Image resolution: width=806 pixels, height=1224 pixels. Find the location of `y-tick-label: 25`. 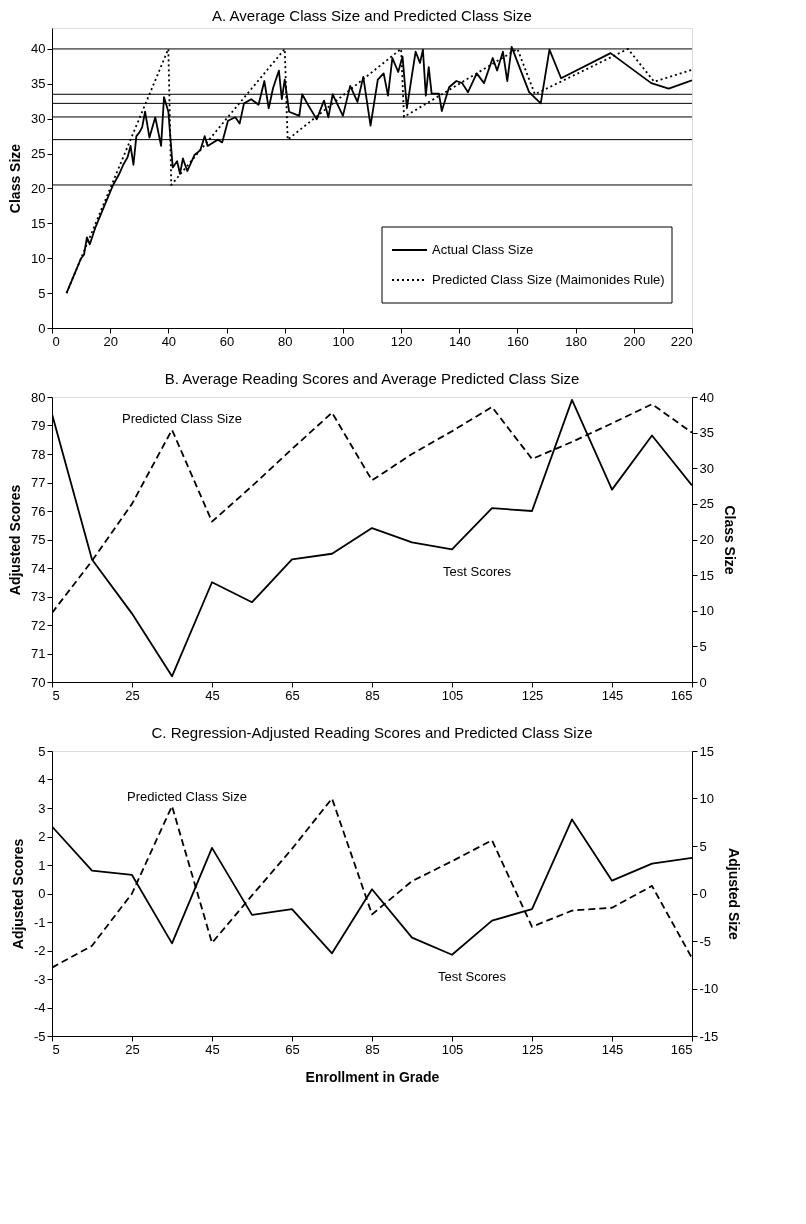

y-tick-label: 25 is located at coordinates (38, 154).